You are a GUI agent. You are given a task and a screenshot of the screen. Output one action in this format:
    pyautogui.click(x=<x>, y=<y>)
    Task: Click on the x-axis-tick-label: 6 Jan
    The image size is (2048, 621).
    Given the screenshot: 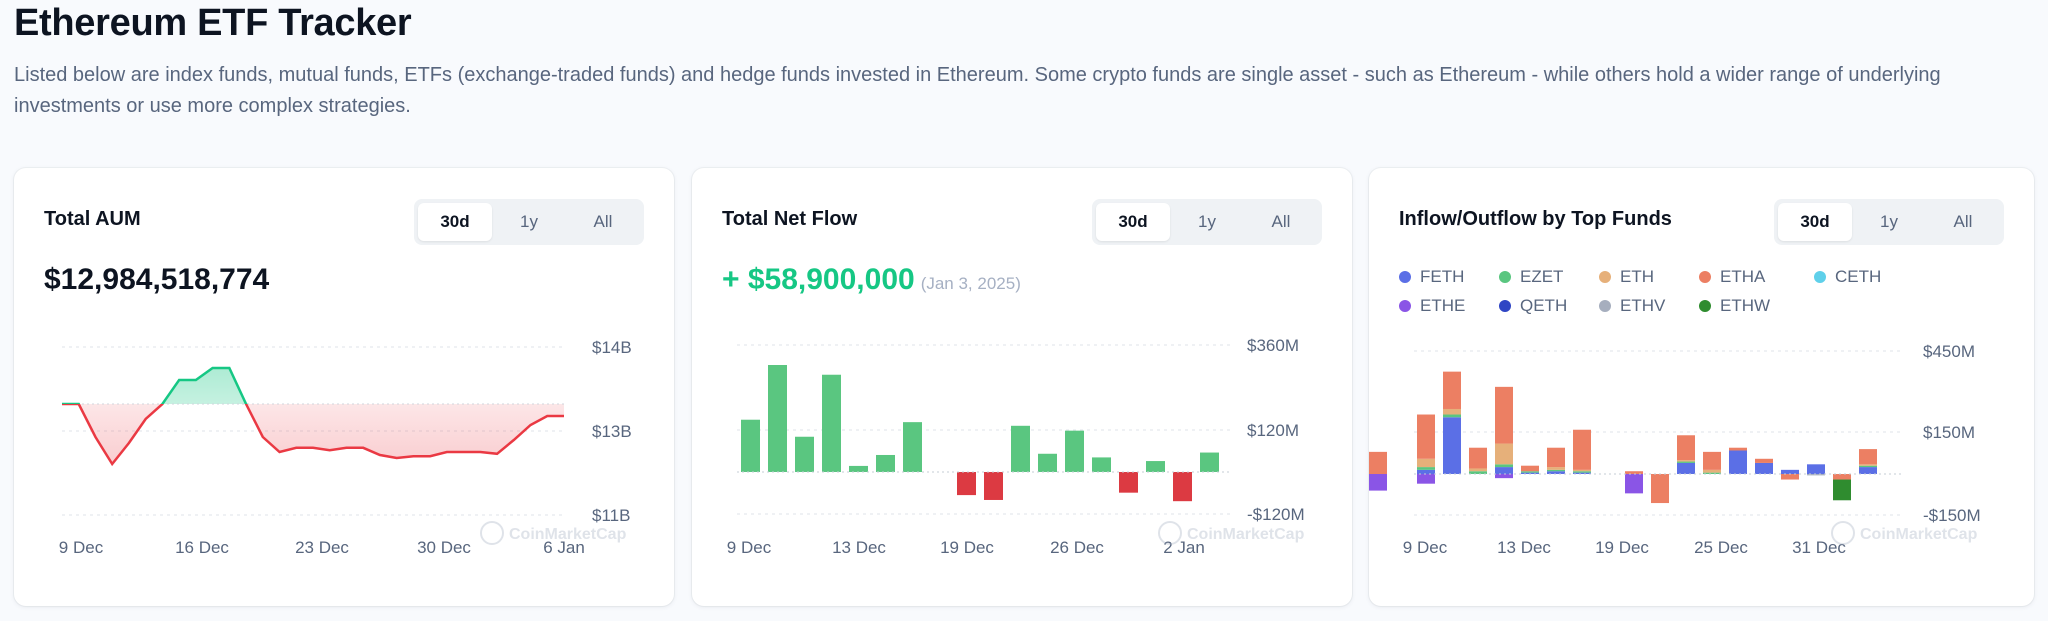 What is the action you would take?
    pyautogui.click(x=564, y=547)
    